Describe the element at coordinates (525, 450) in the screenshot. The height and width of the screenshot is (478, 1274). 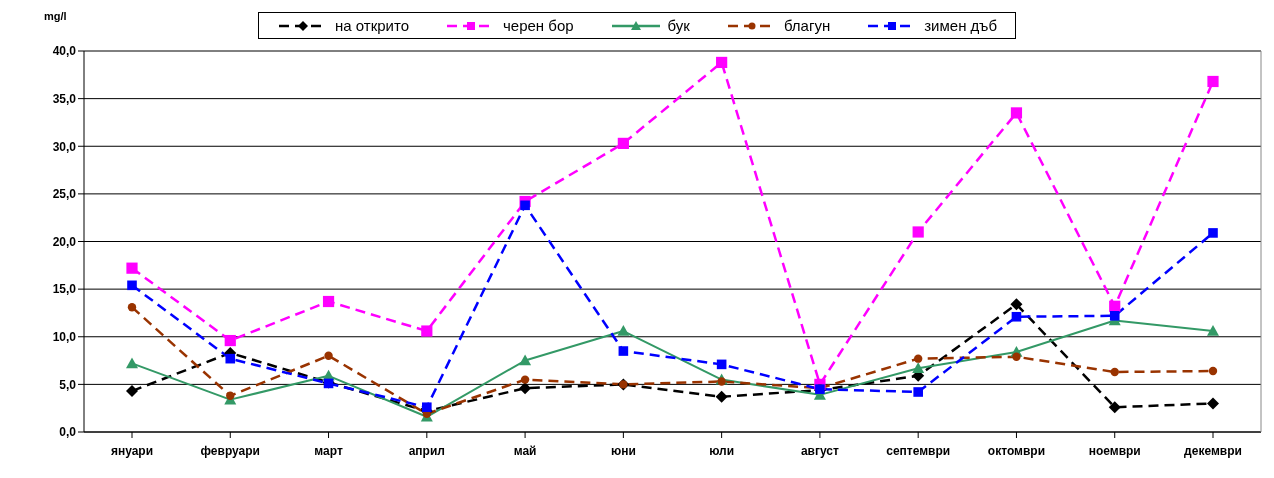
I see `x-tick-label: май` at that location.